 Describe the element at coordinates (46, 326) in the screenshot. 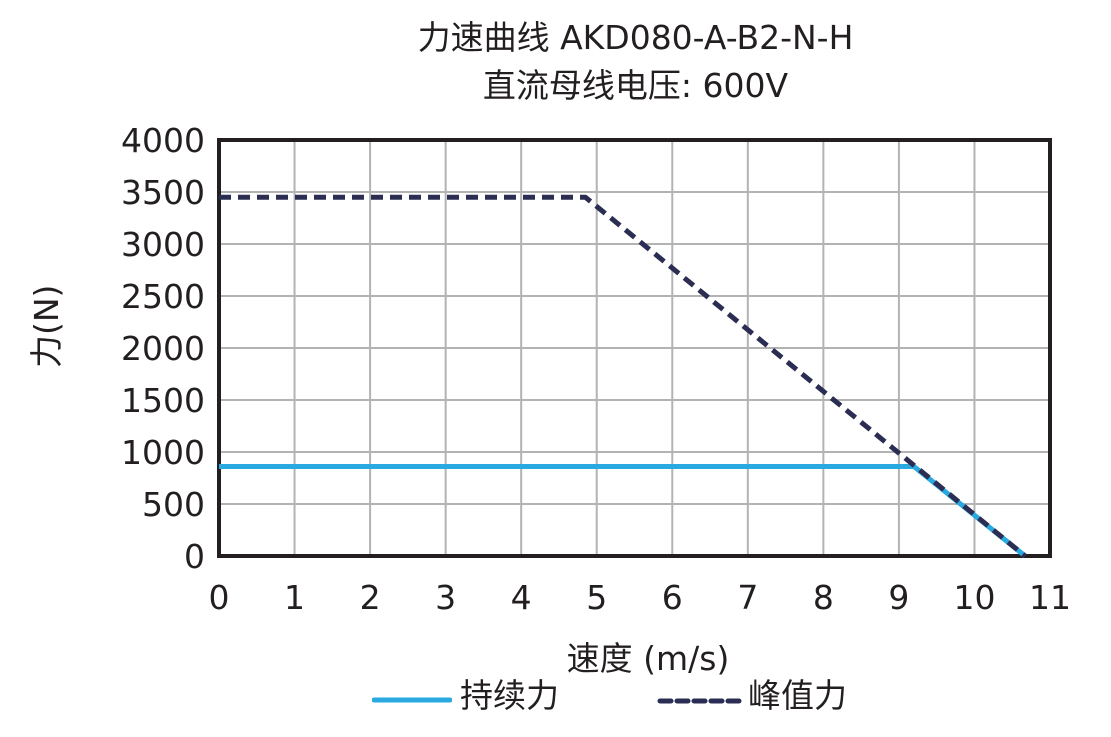

I see `y-axis-label: 力(N)` at that location.